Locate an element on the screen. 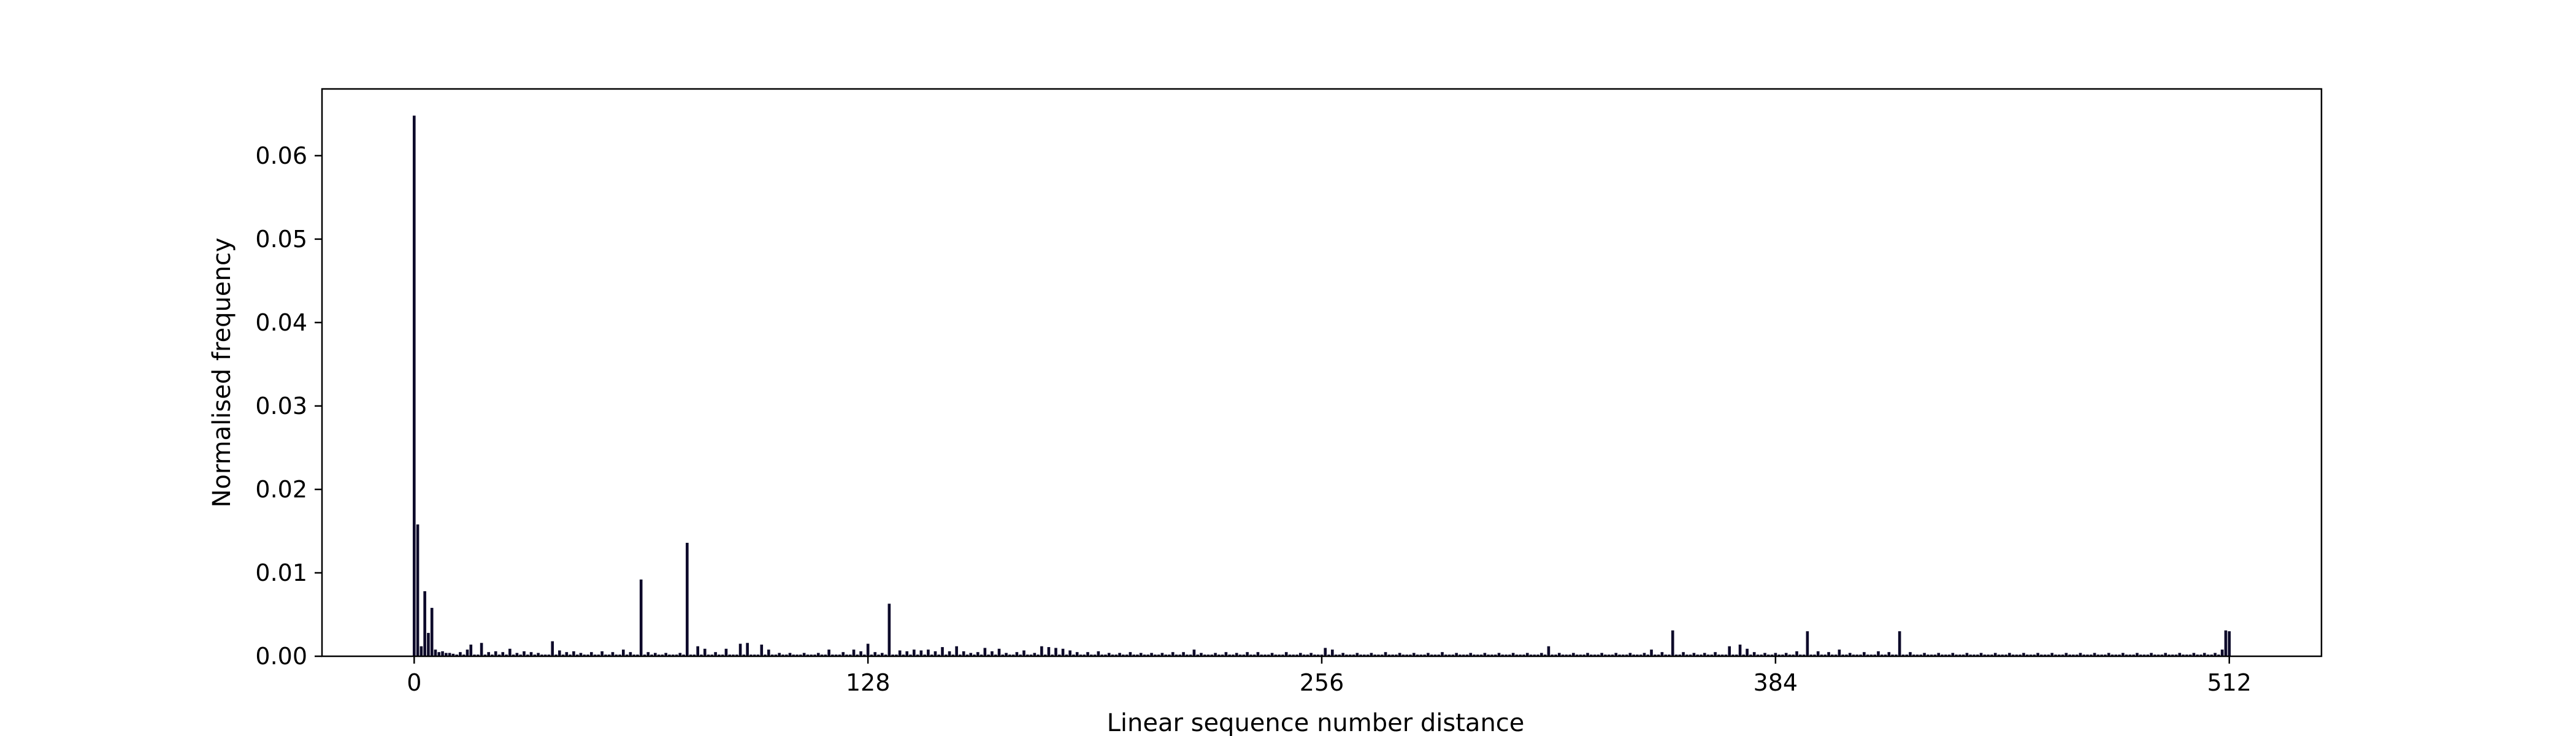 The width and height of the screenshot is (2576, 736). y-tick-label: 0.00 is located at coordinates (281, 656).